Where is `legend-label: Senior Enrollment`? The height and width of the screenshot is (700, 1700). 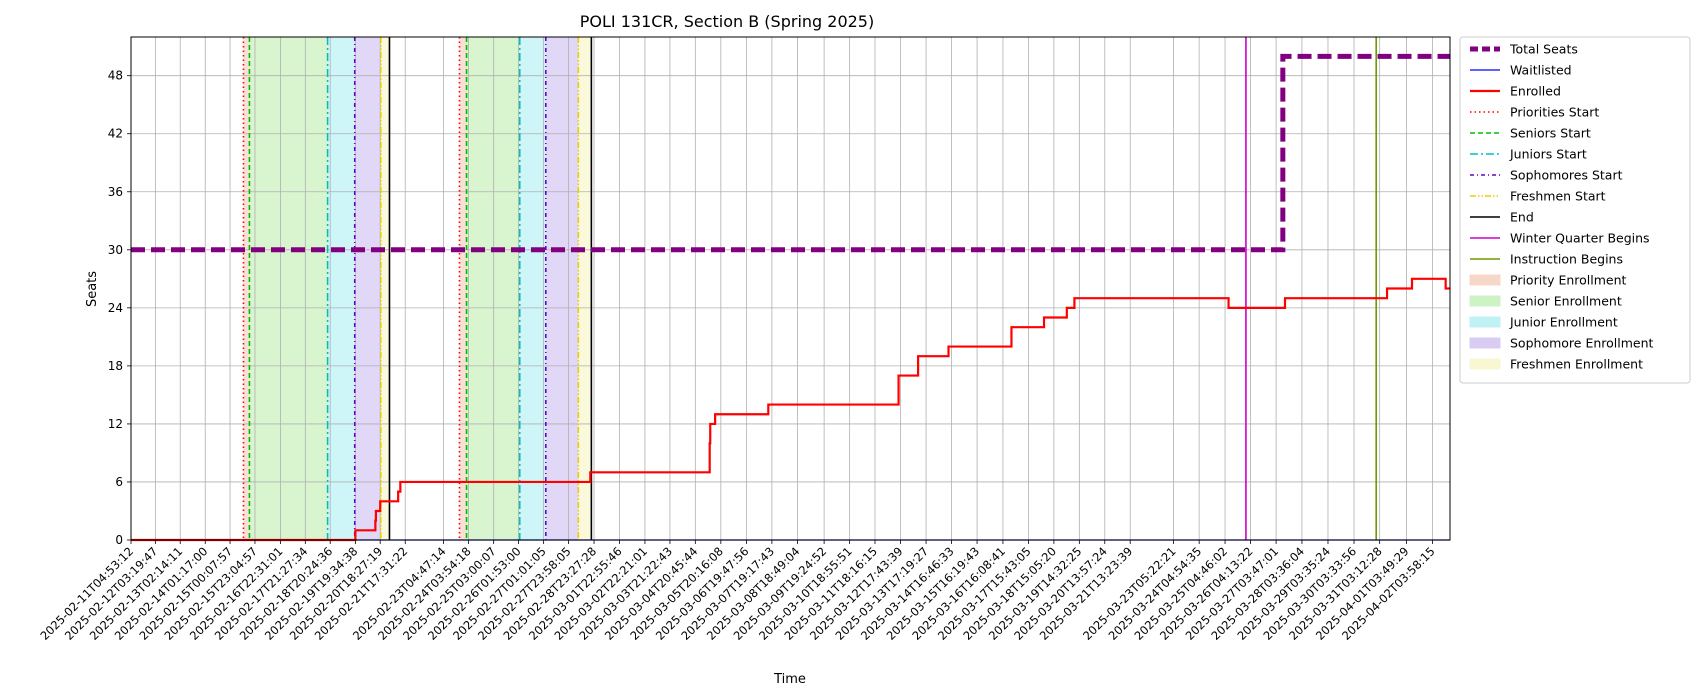
legend-label: Senior Enrollment is located at coordinates (1566, 301).